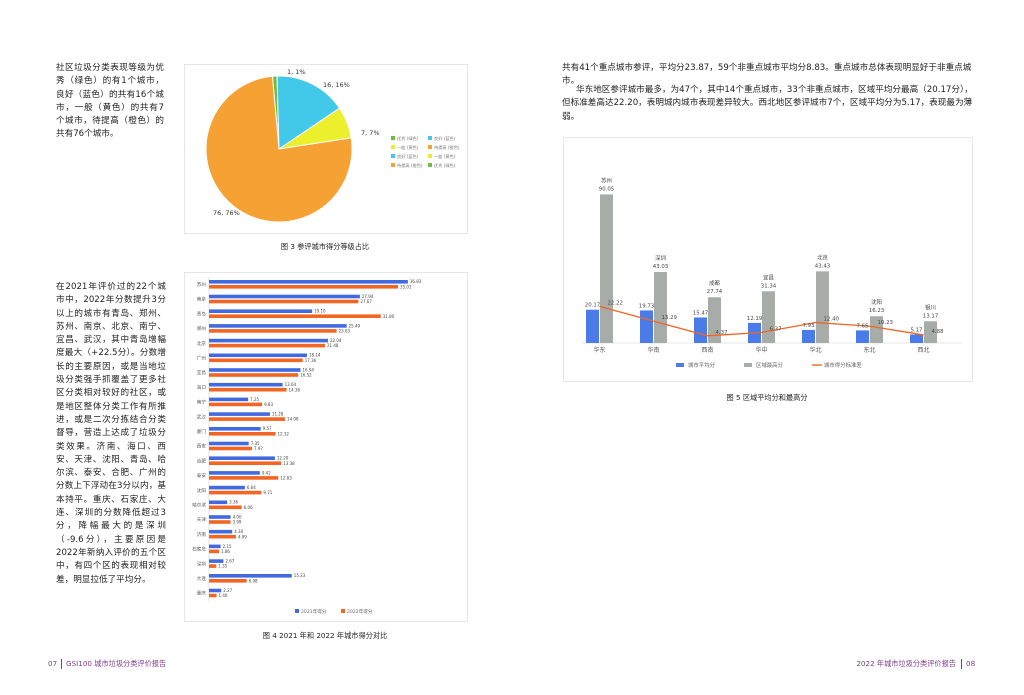  I want to click on region-avg-label-6: 5.17, so click(916, 330).